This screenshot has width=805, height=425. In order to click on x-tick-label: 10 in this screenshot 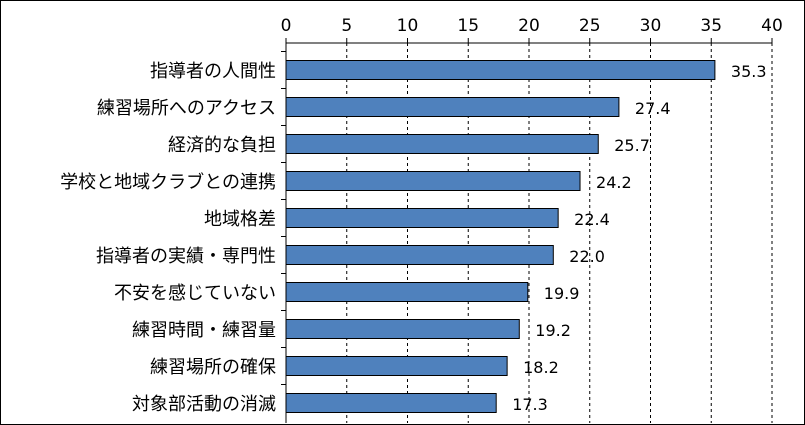, I will do `click(408, 26)`.